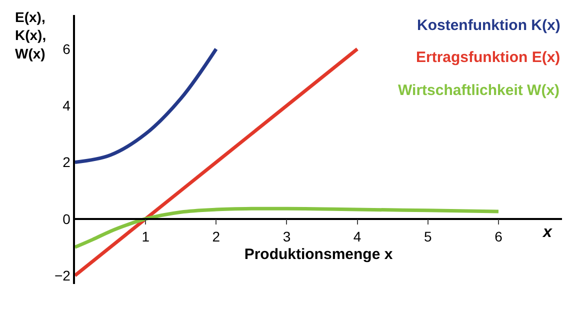 The image size is (577, 329). I want to click on x-tick-label: 1, so click(146, 236).